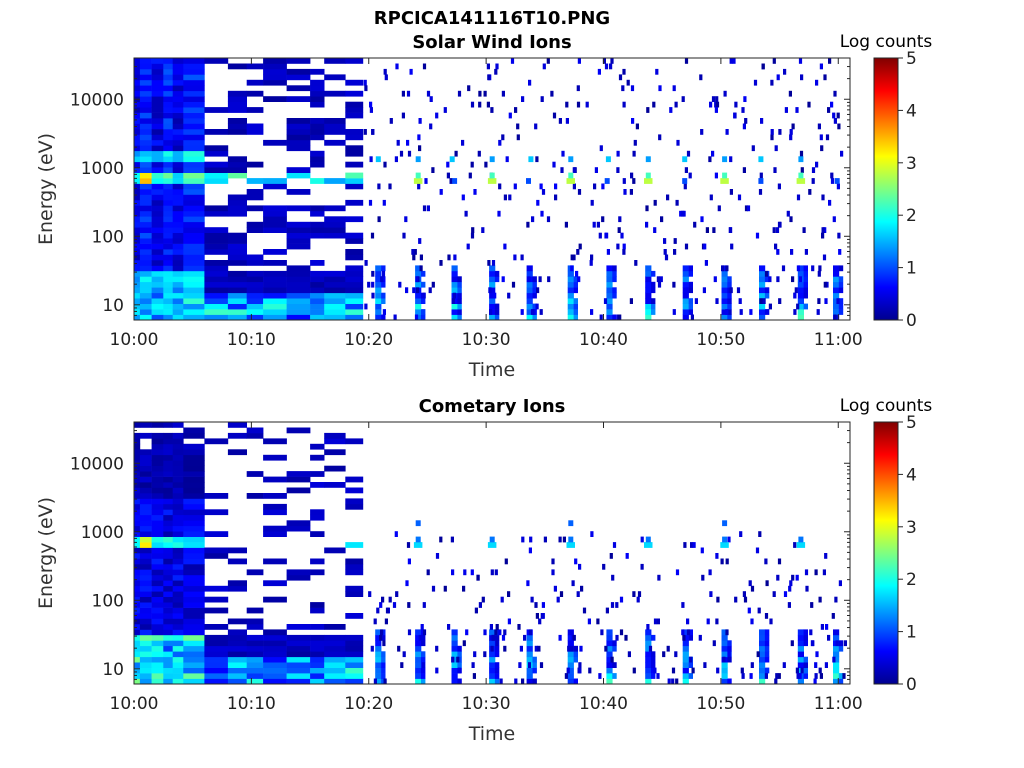 Image resolution: width=1024 pixels, height=768 pixels. I want to click on figure-title: RPCICA141116T10.PNG, so click(492, 18).